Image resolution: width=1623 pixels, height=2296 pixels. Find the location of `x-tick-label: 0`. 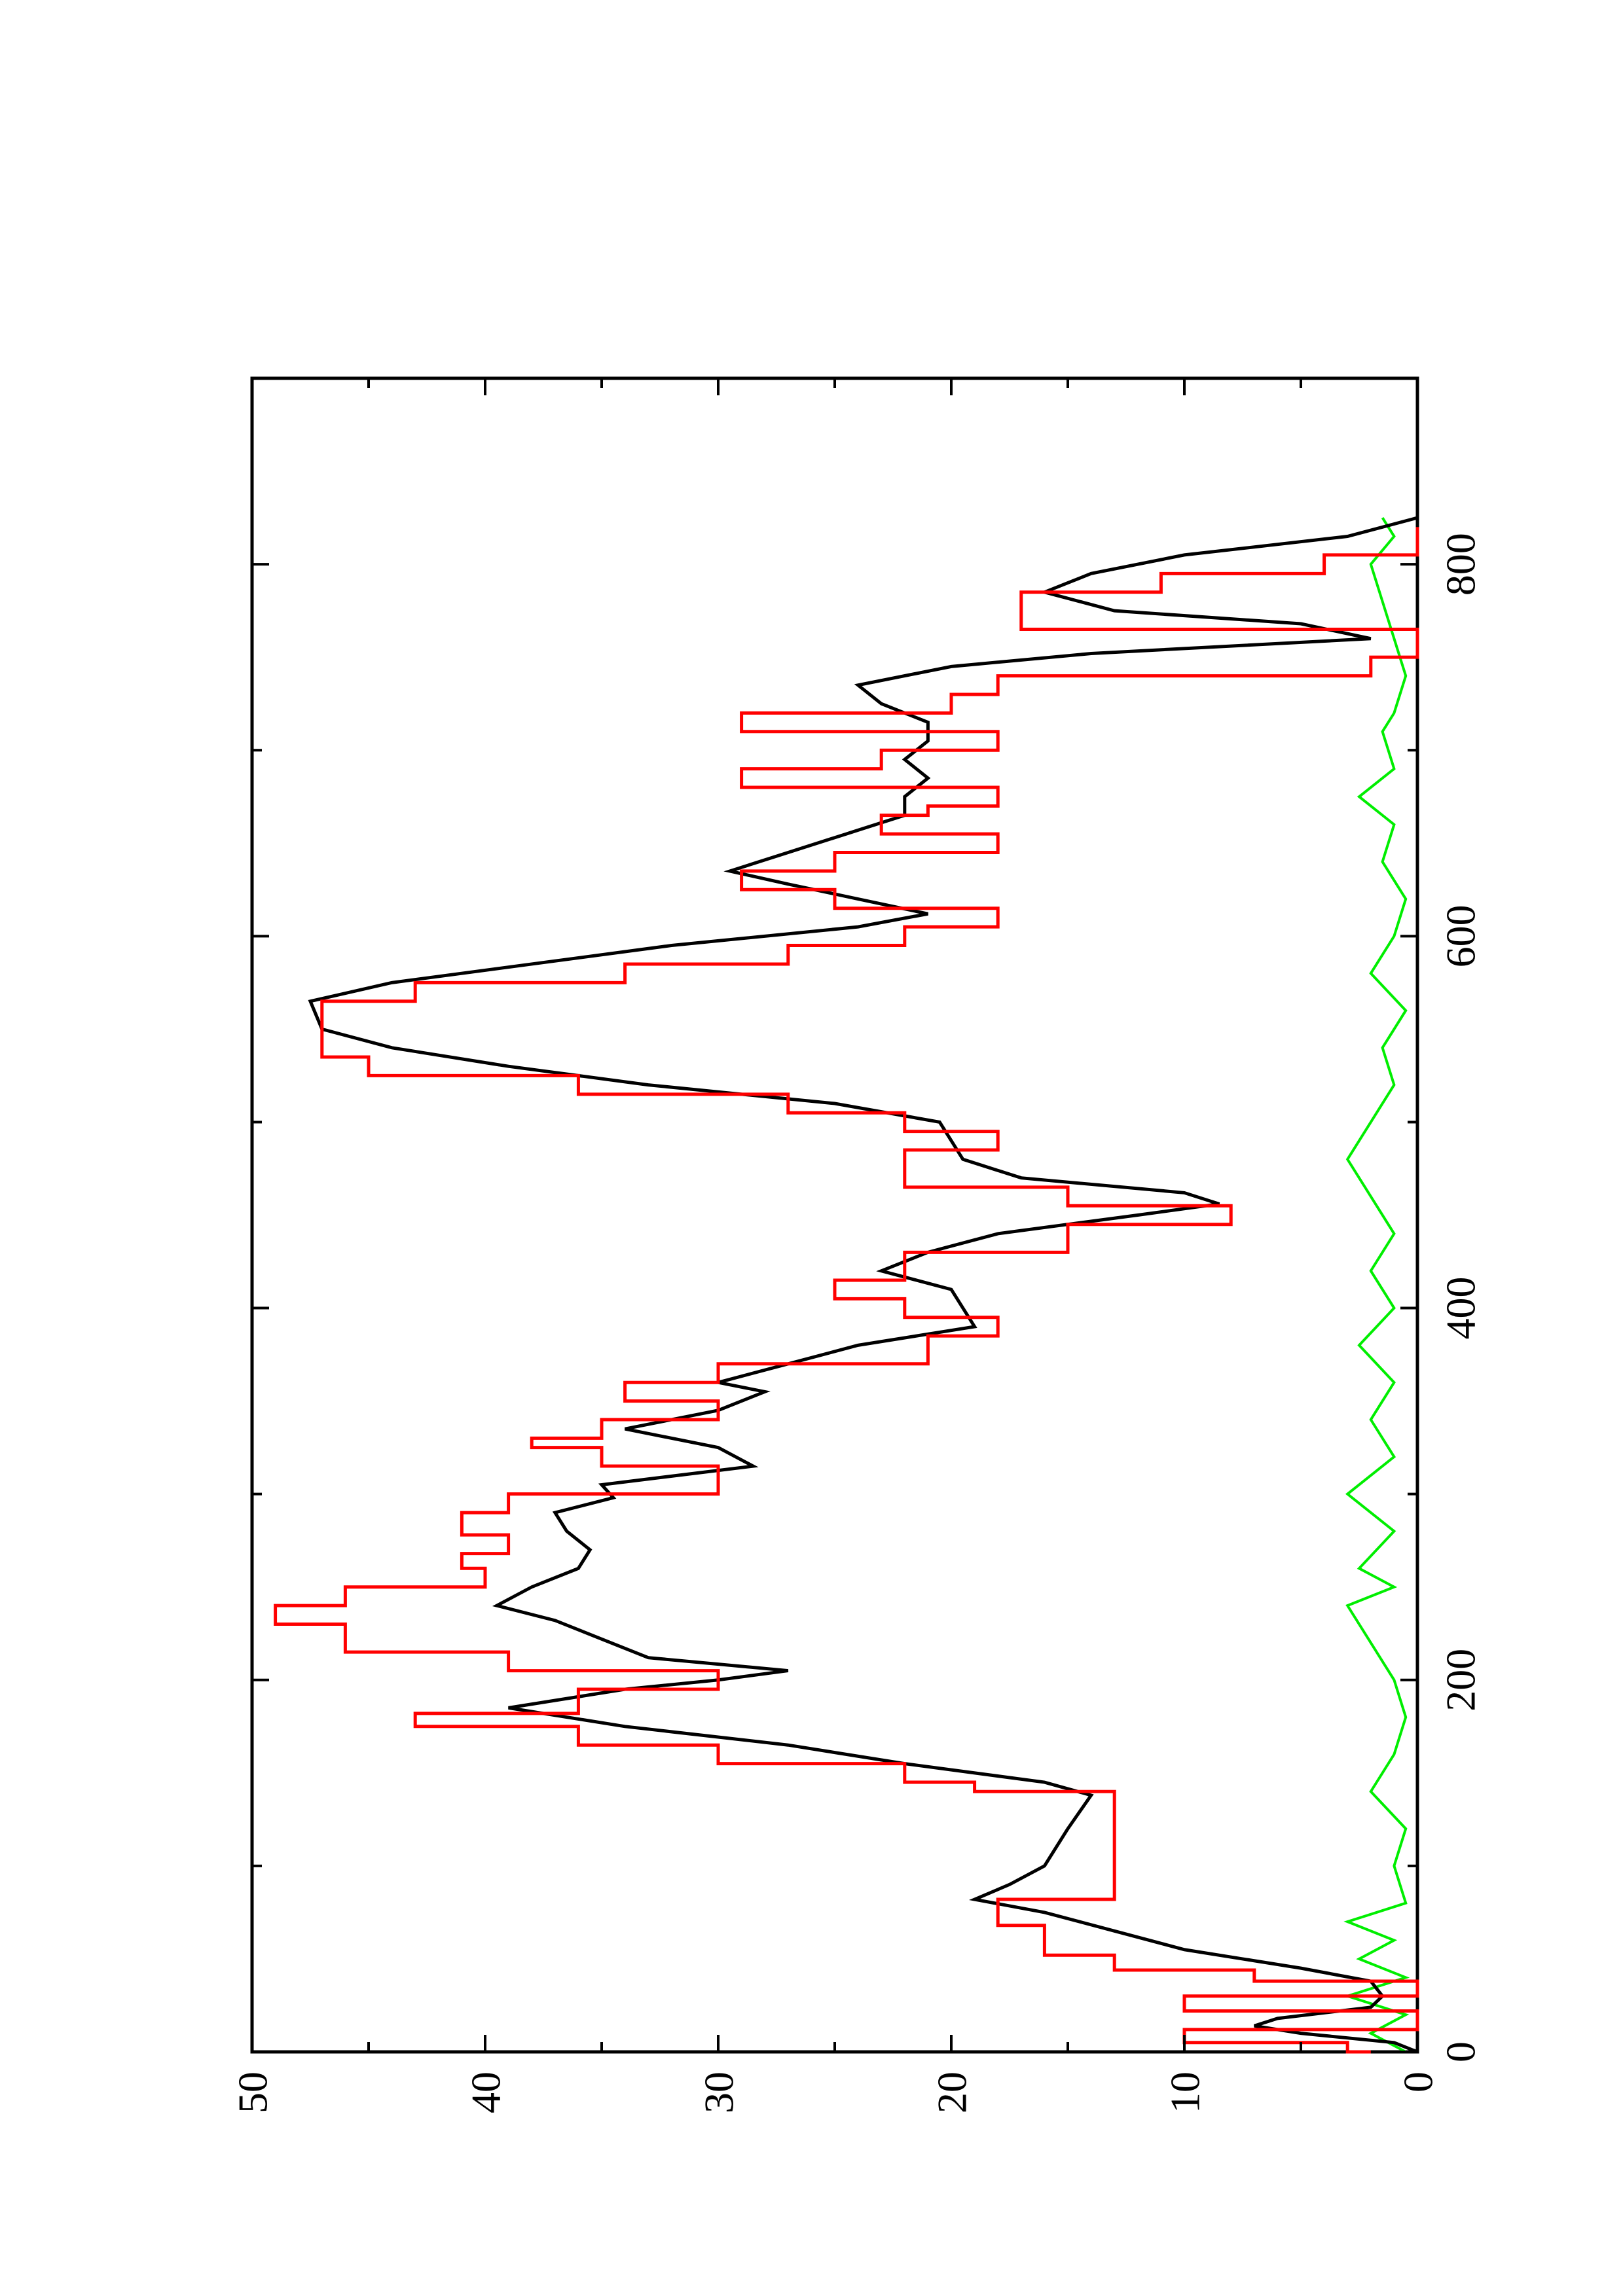

x-tick-label: 0 is located at coordinates (1460, 2051).